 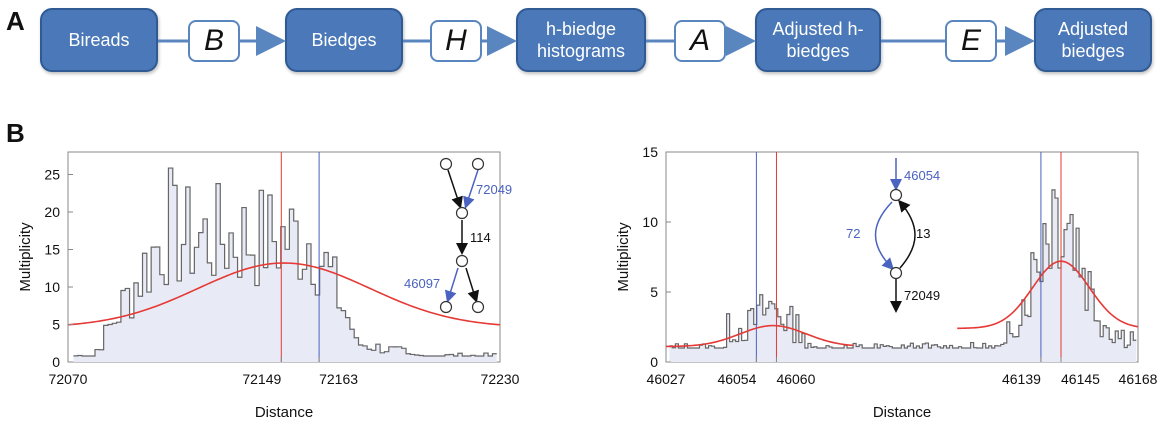 I want to click on x-tick-label: 46168, so click(x=1138, y=379).